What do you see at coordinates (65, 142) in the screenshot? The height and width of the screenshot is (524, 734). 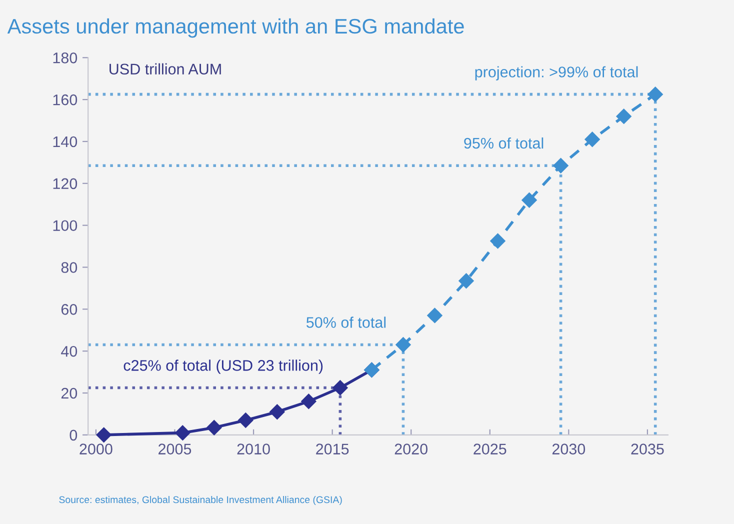 I see `y-tick-label: 140` at bounding box center [65, 142].